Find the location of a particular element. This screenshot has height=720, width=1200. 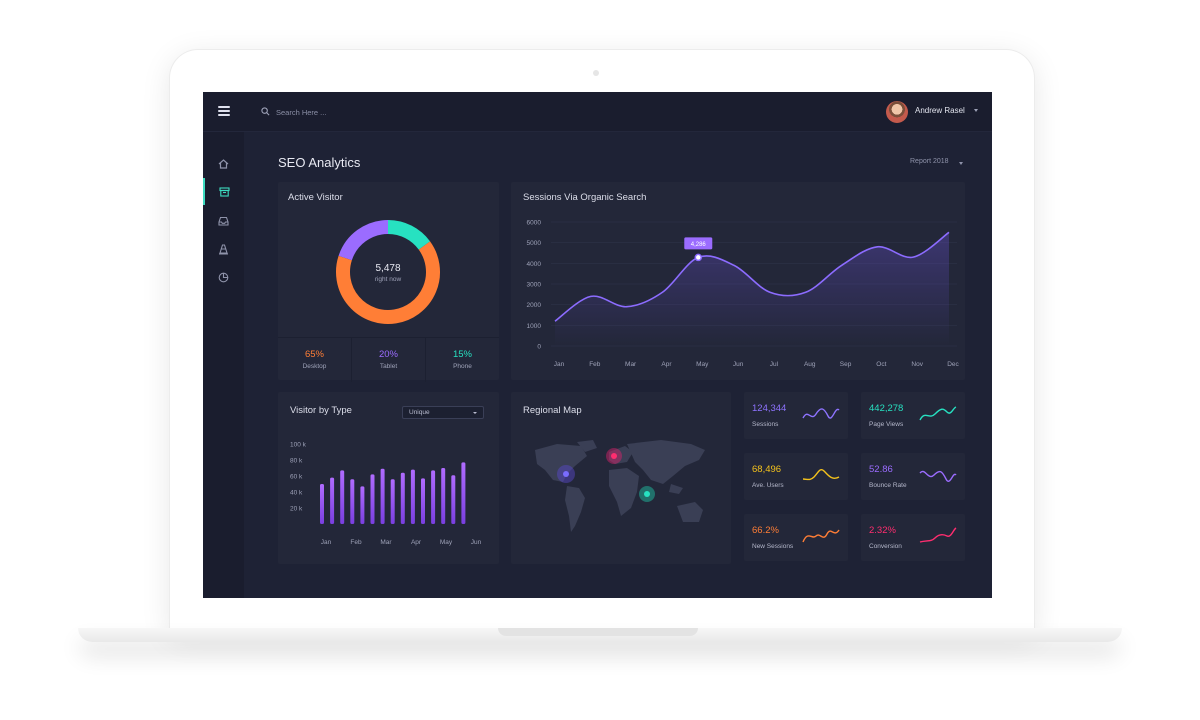

donut-slice-desktop is located at coordinates (388, 282).